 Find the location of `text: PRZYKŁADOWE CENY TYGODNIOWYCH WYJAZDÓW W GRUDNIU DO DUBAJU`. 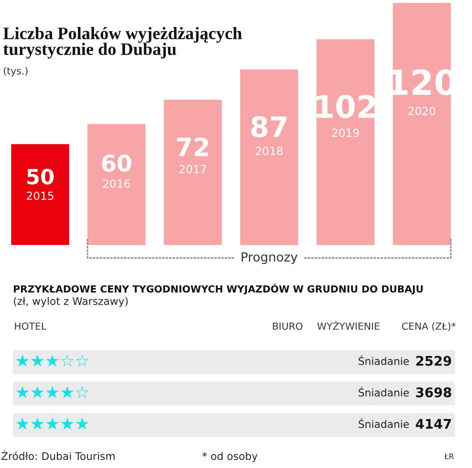

text: PRZYKŁADOWE CENY TYGODNIOWYCH WYJAZDÓW W GRUDNIU DO DUBAJU is located at coordinates (218, 288).